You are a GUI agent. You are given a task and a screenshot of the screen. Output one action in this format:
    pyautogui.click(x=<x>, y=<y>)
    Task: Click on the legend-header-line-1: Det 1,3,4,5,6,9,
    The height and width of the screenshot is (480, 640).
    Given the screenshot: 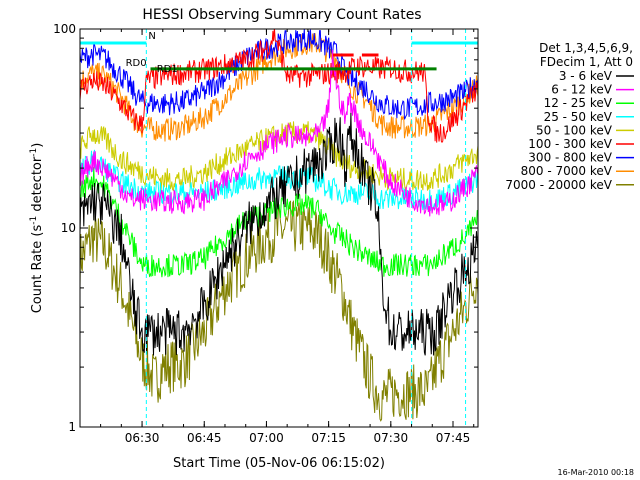 What is the action you would take?
    pyautogui.click(x=586, y=48)
    